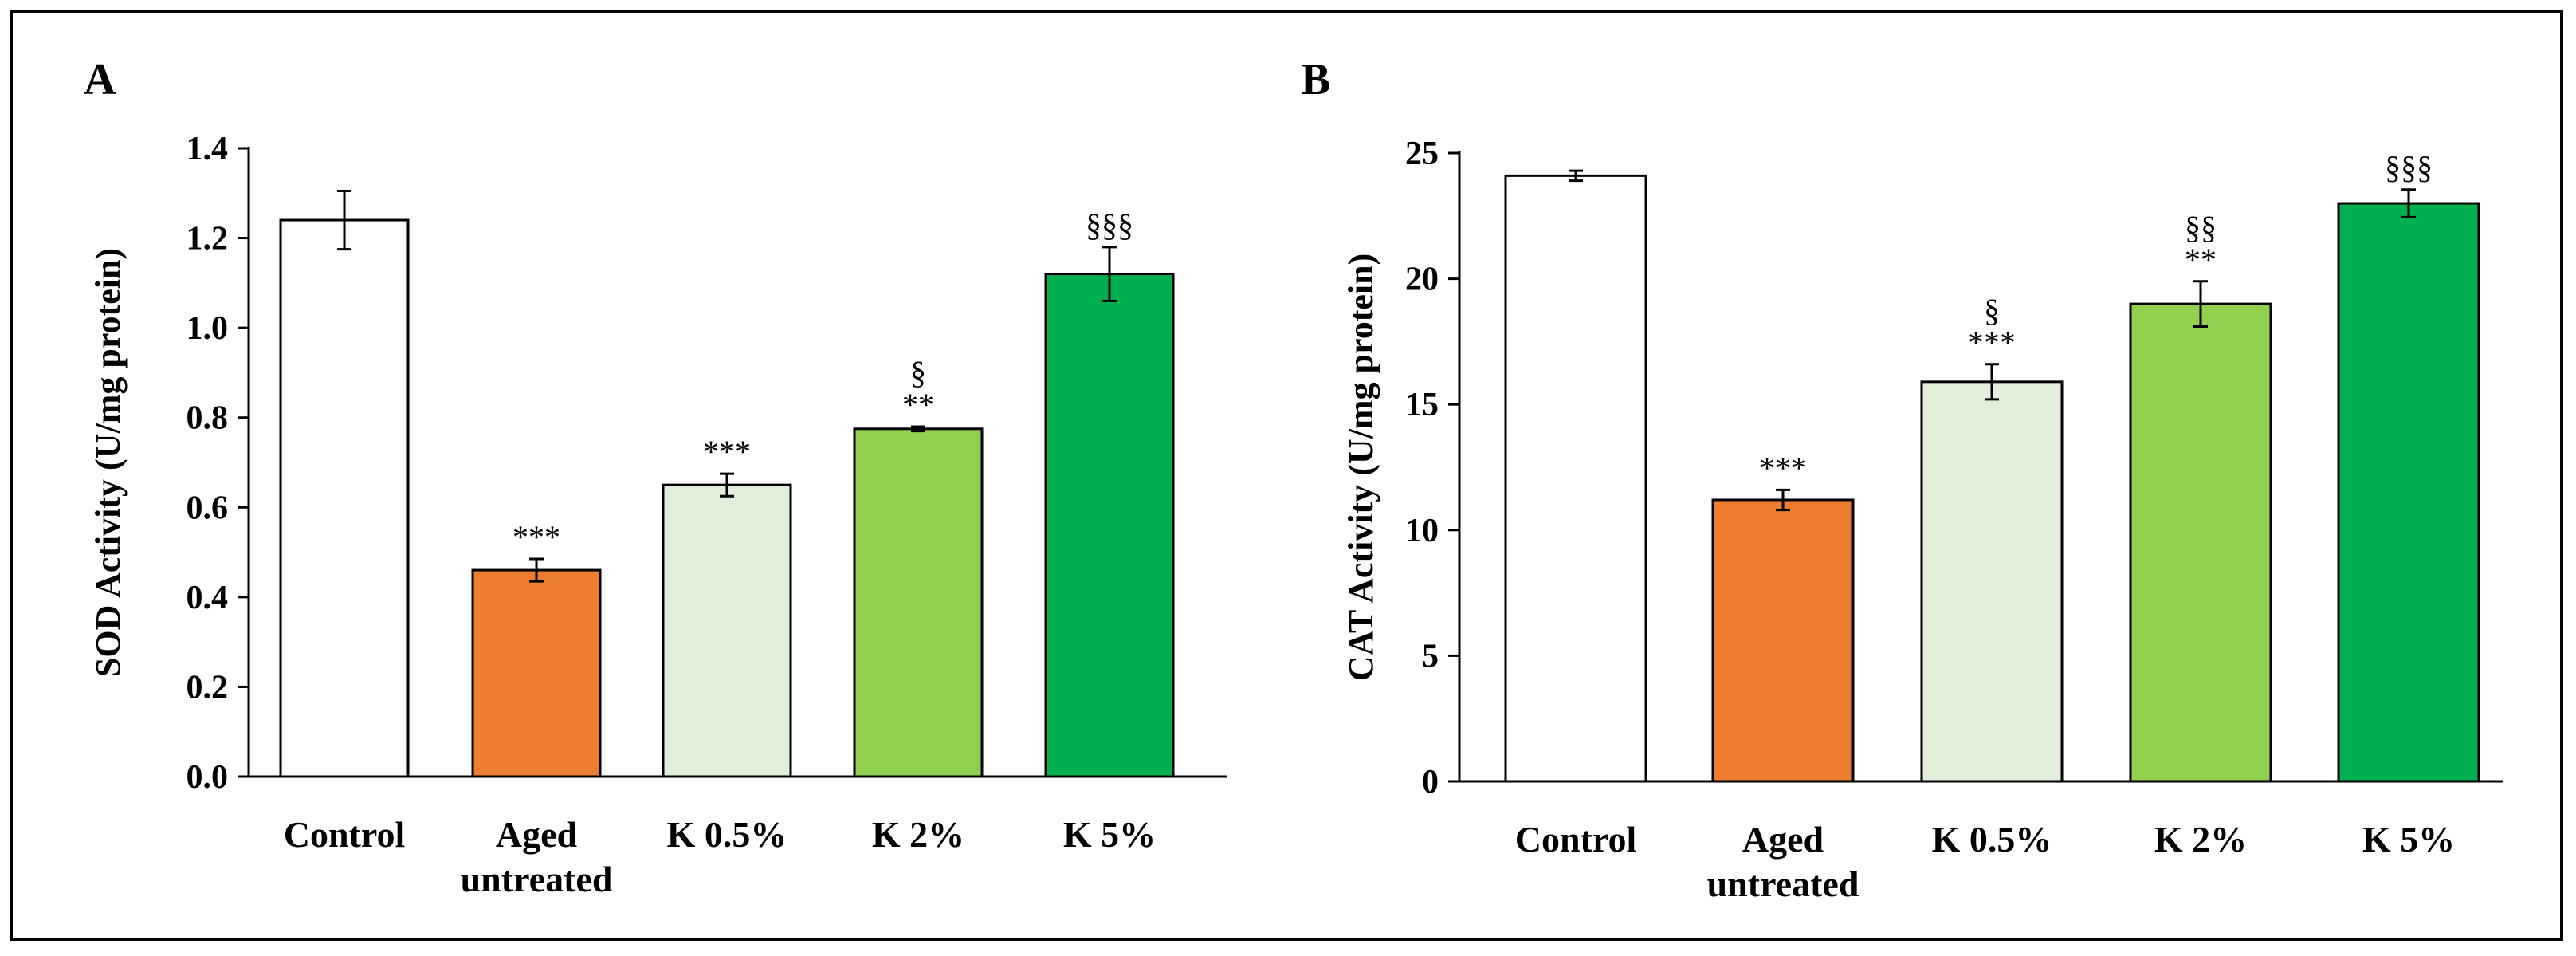 Image resolution: width=2576 pixels, height=956 pixels. I want to click on y-axis-title: SOD Activity (U/mg protein), so click(108, 462).